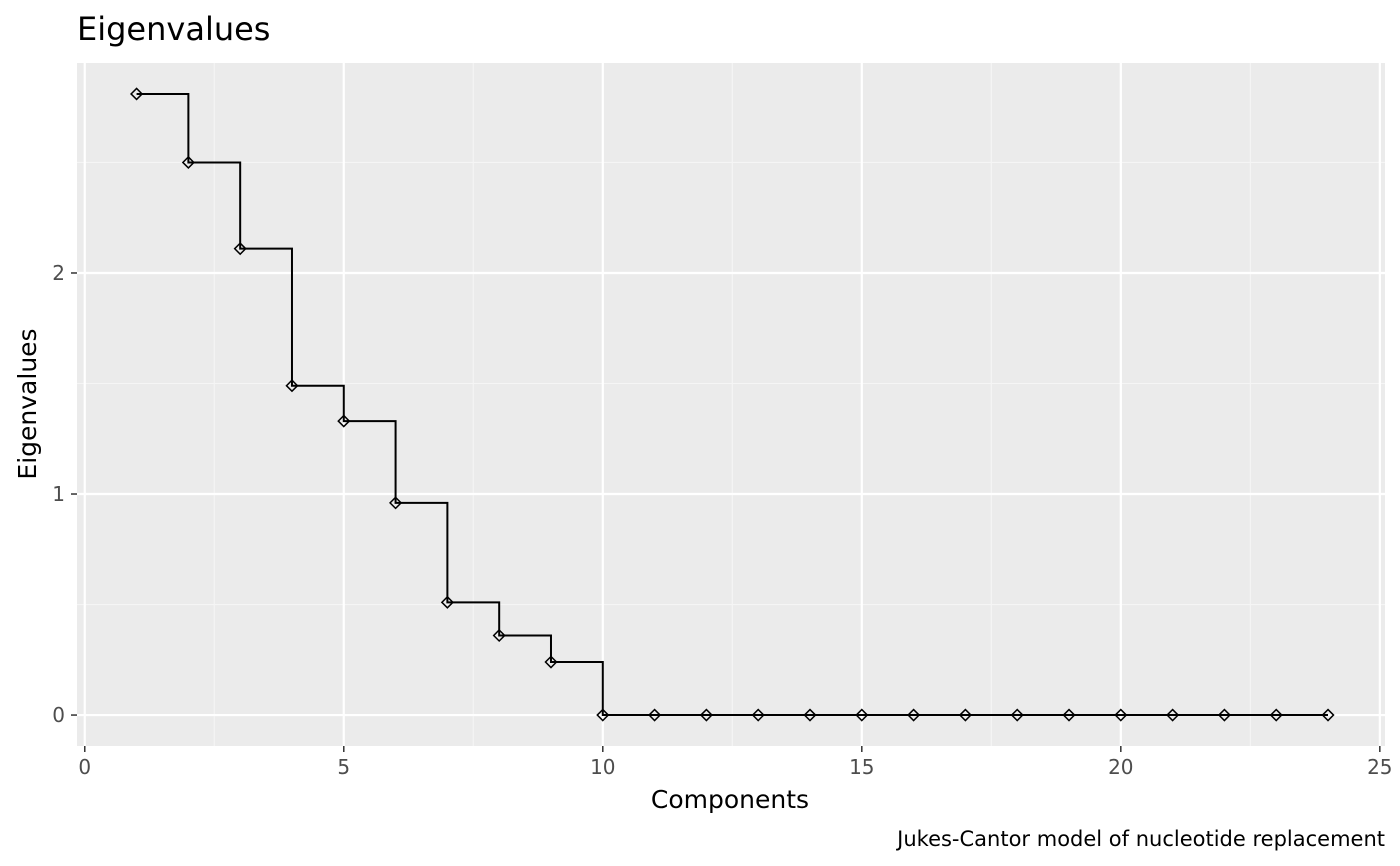  Describe the element at coordinates (735, 762) in the screenshot. I see `x-axis: 0 5 10 15 20 25` at that location.